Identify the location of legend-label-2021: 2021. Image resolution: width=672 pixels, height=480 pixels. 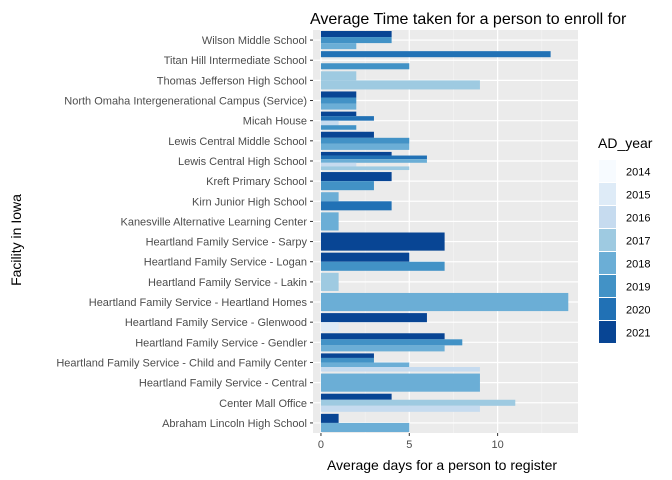
(638, 334).